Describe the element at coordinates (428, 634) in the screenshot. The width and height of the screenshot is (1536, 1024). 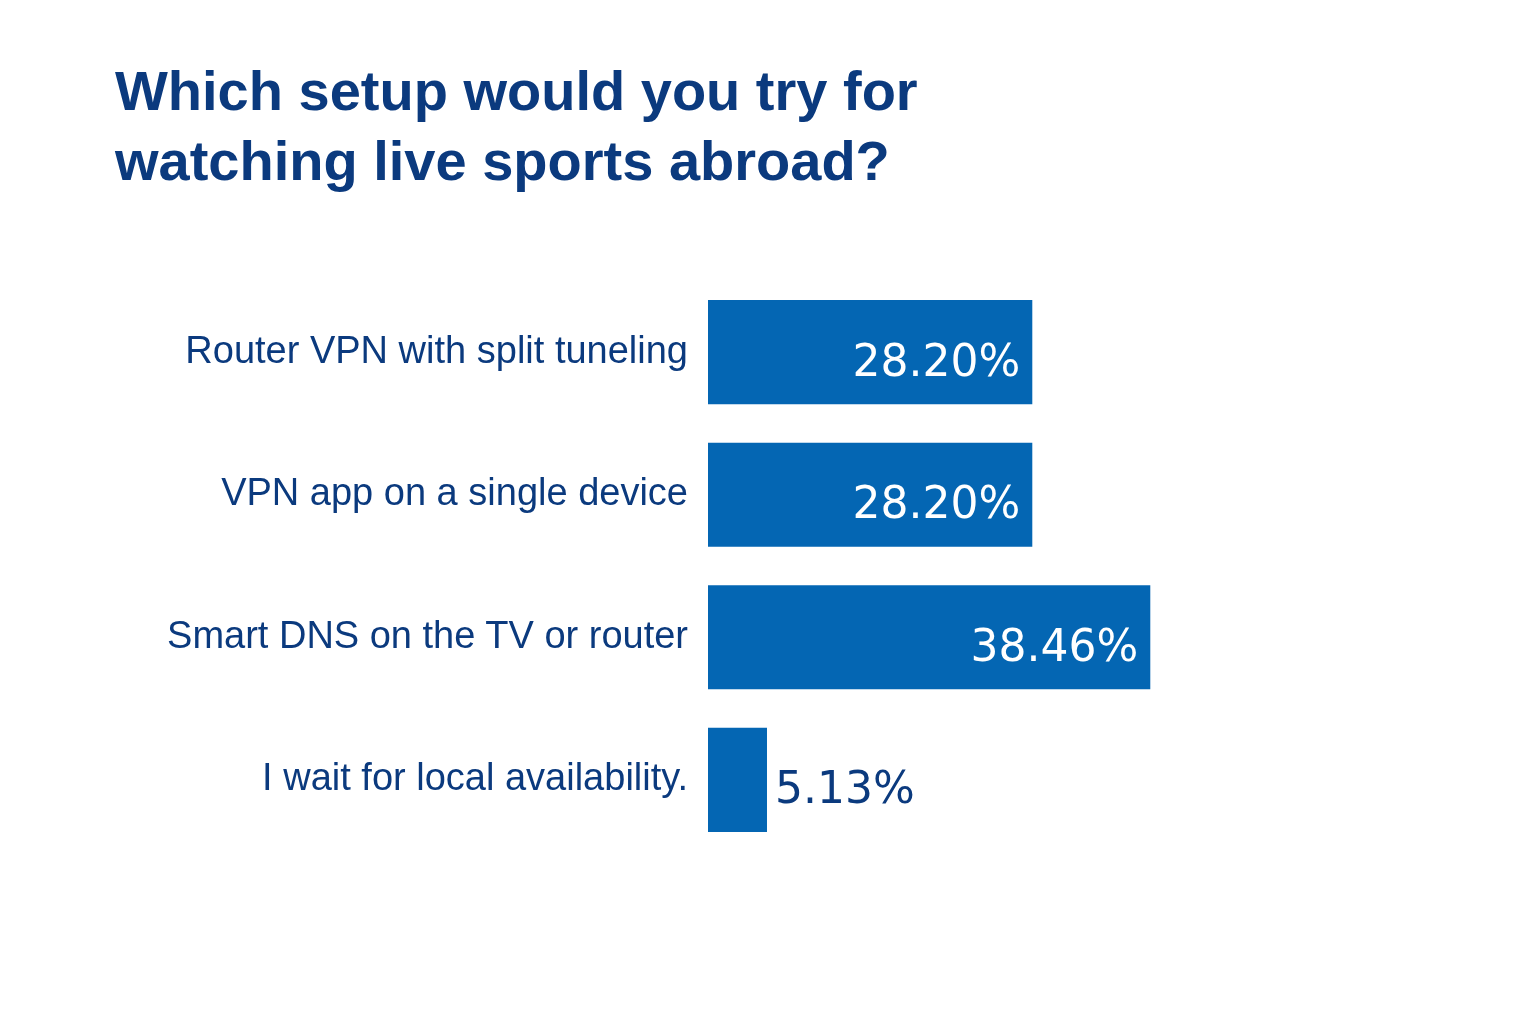
I see `y-tick-label: Smart DNS on the TV or router` at that location.